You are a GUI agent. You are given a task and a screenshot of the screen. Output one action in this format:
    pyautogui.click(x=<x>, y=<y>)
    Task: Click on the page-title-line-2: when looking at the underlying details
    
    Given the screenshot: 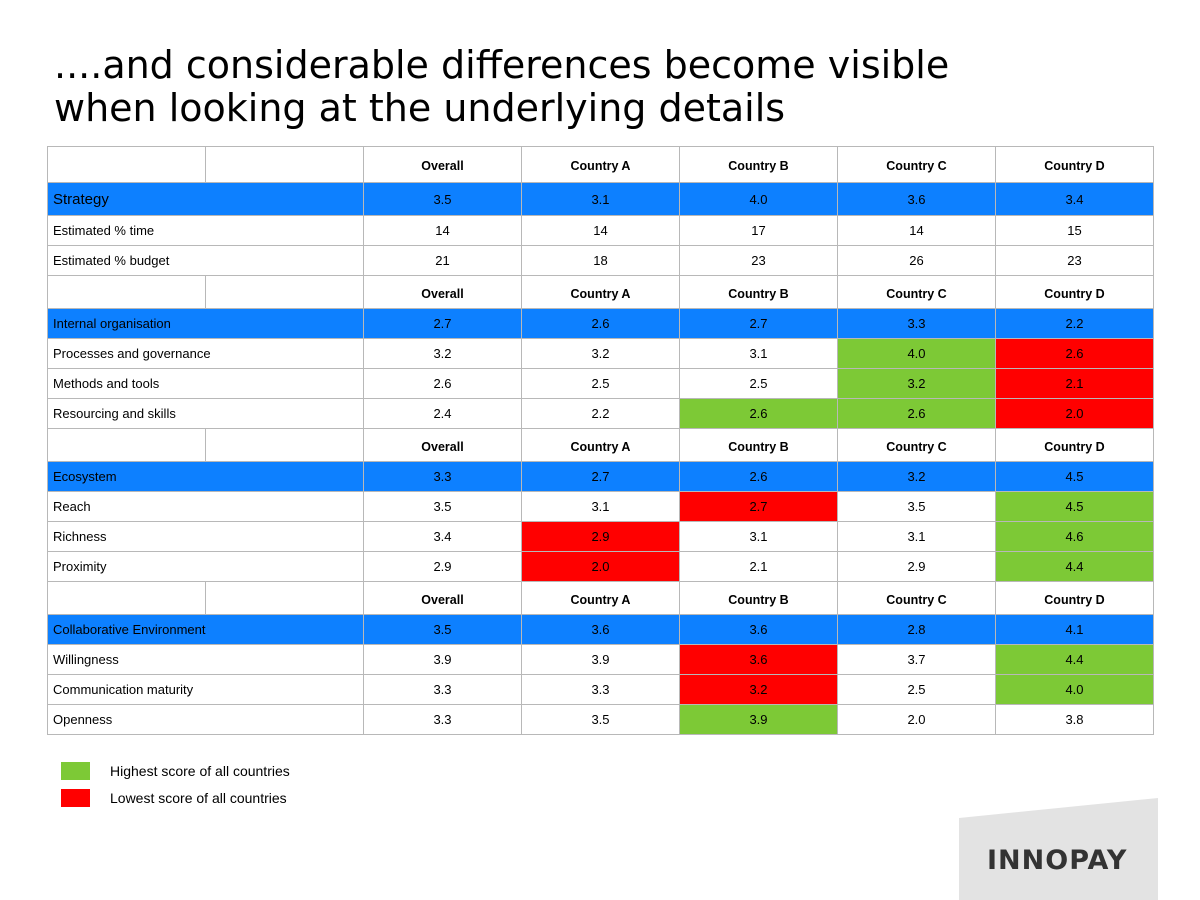 What is the action you would take?
    pyautogui.click(x=420, y=108)
    